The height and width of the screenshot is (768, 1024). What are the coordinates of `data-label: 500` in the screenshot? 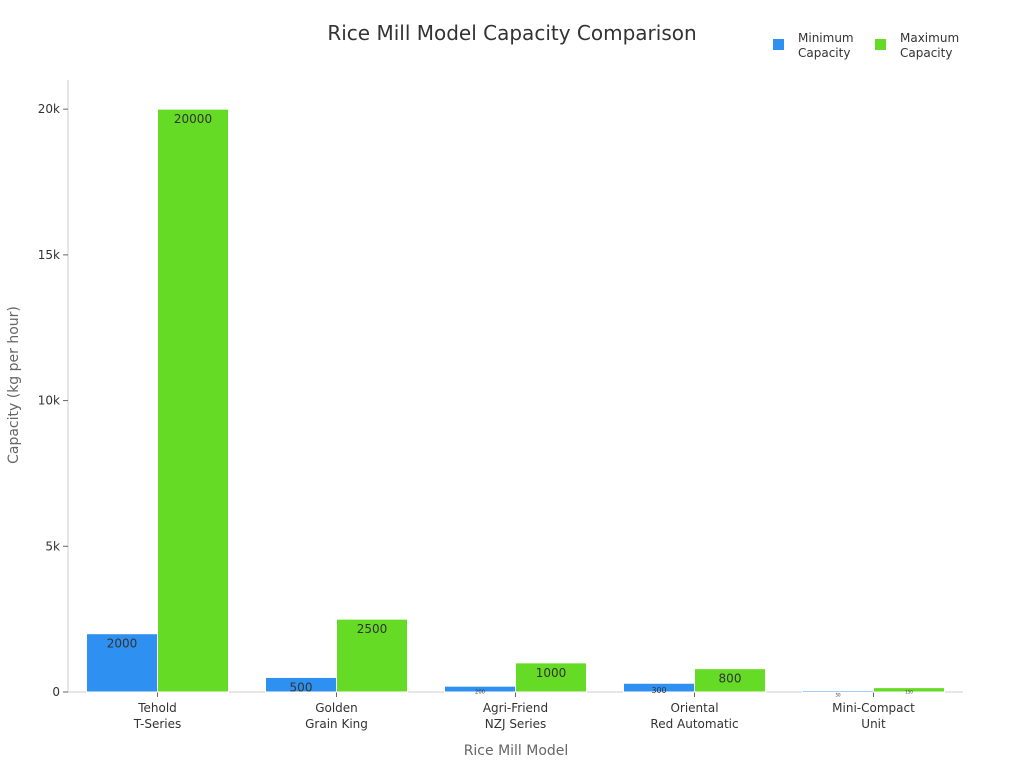 It's located at (301, 687).